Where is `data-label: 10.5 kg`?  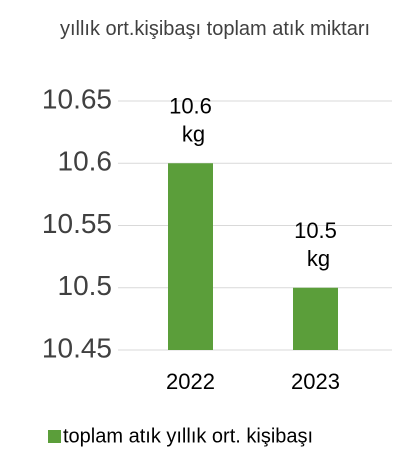 data-label: 10.5 kg is located at coordinates (315, 244).